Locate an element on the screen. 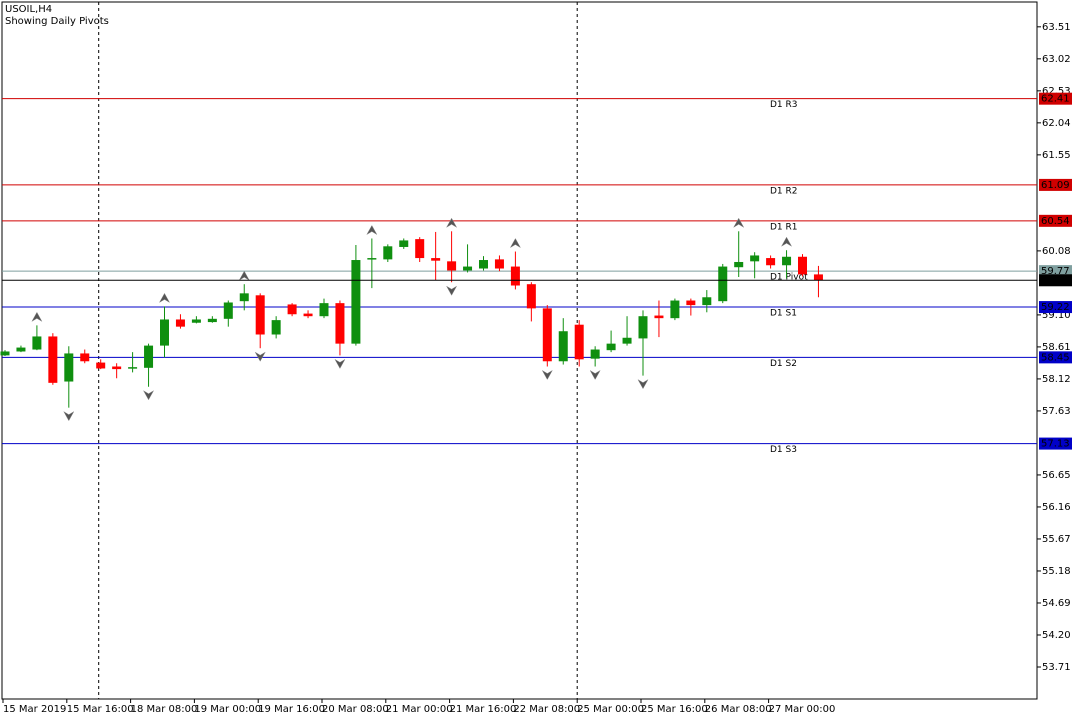 This screenshot has height=720, width=1080. y-tick-label: 54.69 is located at coordinates (1056, 603).